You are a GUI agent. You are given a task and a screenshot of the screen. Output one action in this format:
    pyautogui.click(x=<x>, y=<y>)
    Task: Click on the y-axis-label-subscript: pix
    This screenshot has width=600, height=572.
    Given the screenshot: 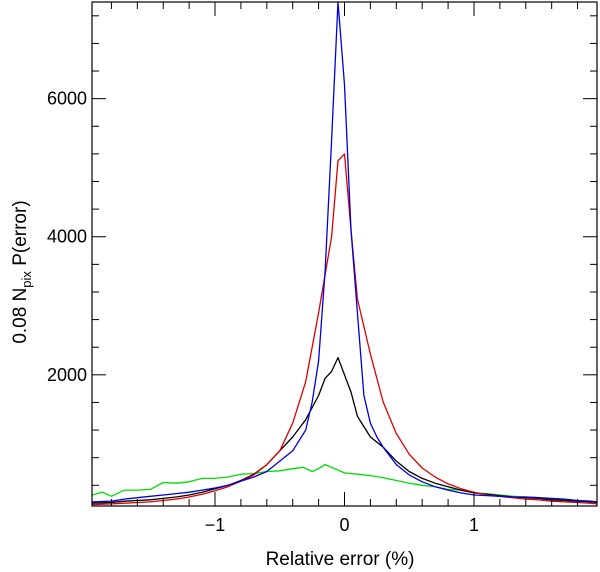 What is the action you would take?
    pyautogui.click(x=26, y=279)
    